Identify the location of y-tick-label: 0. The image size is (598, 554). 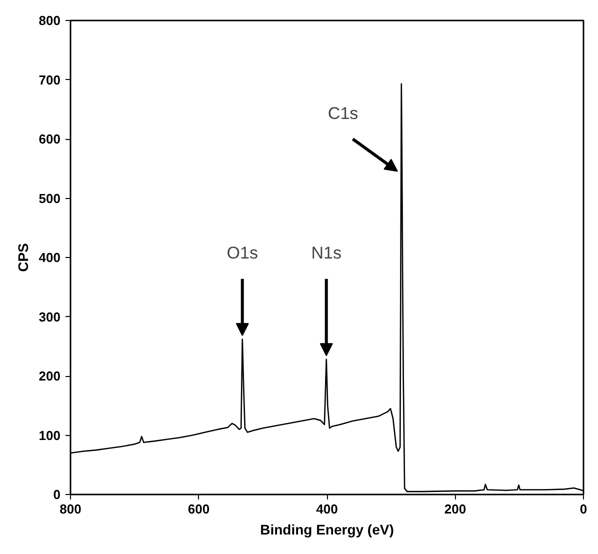
(57, 494).